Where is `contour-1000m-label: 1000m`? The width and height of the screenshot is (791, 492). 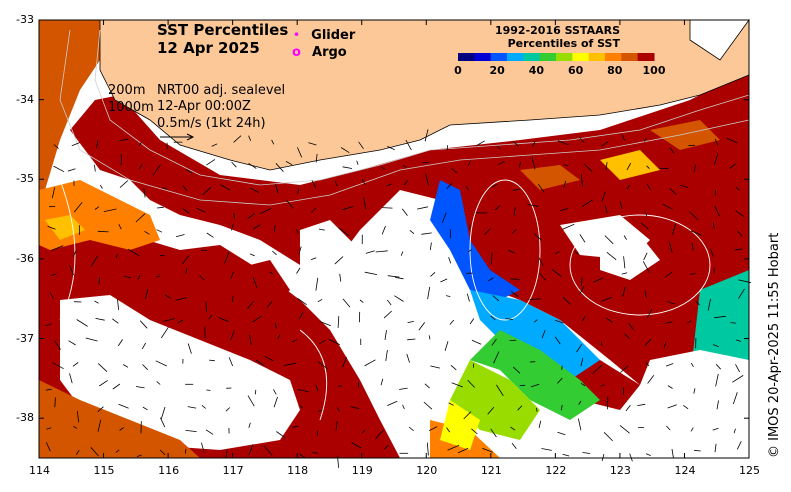 contour-1000m-label: 1000m is located at coordinates (131, 107).